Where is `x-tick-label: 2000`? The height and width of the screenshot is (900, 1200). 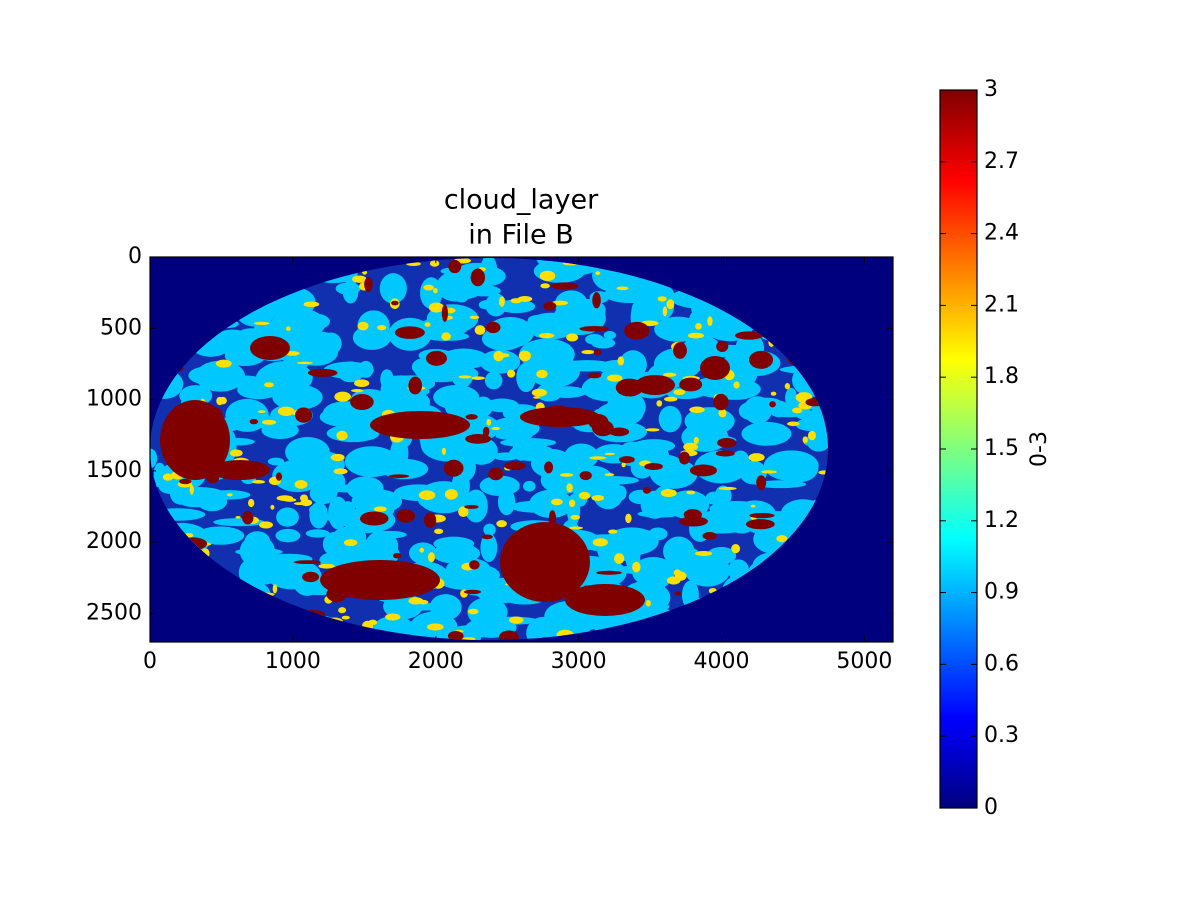 x-tick-label: 2000 is located at coordinates (436, 661).